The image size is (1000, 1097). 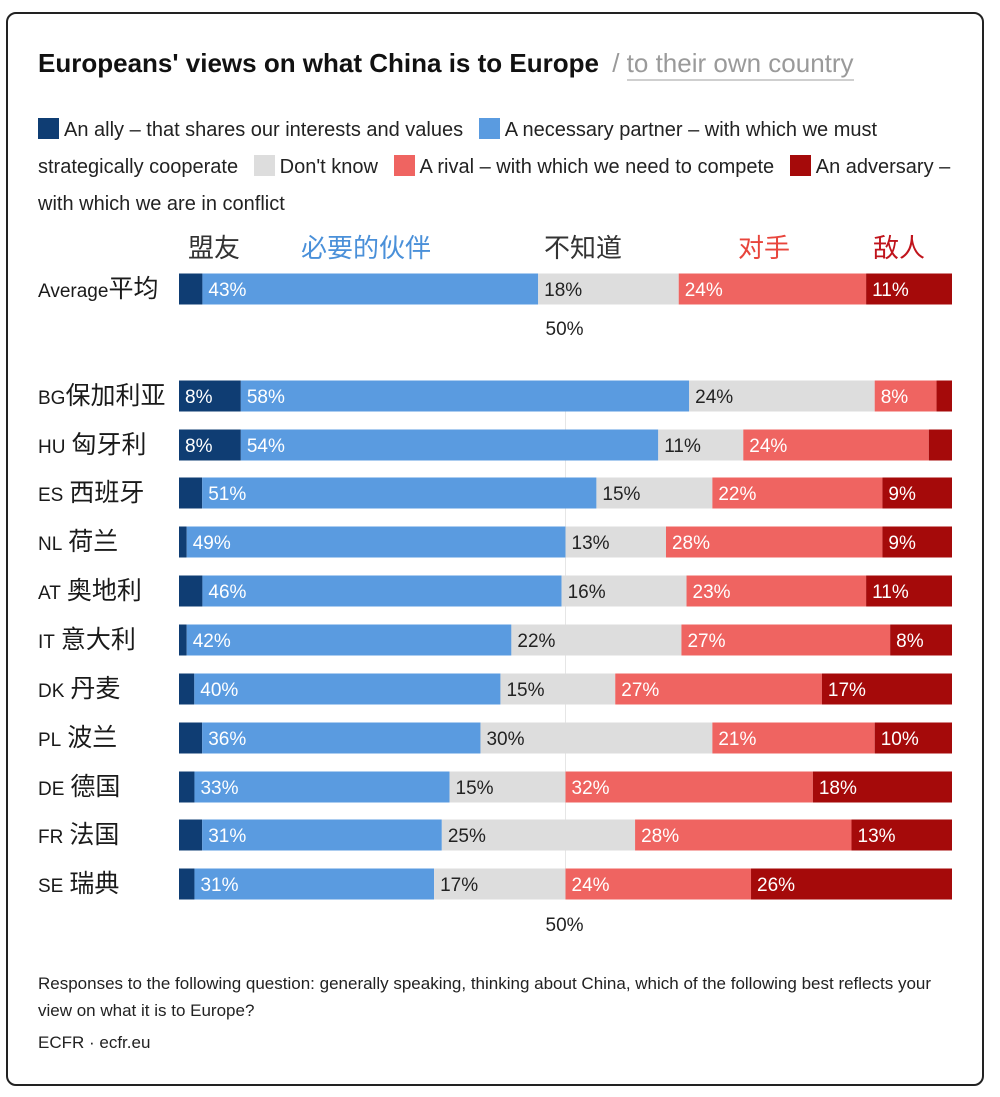 What do you see at coordinates (772, 289) in the screenshot?
I see `bar-segment-average-rival` at bounding box center [772, 289].